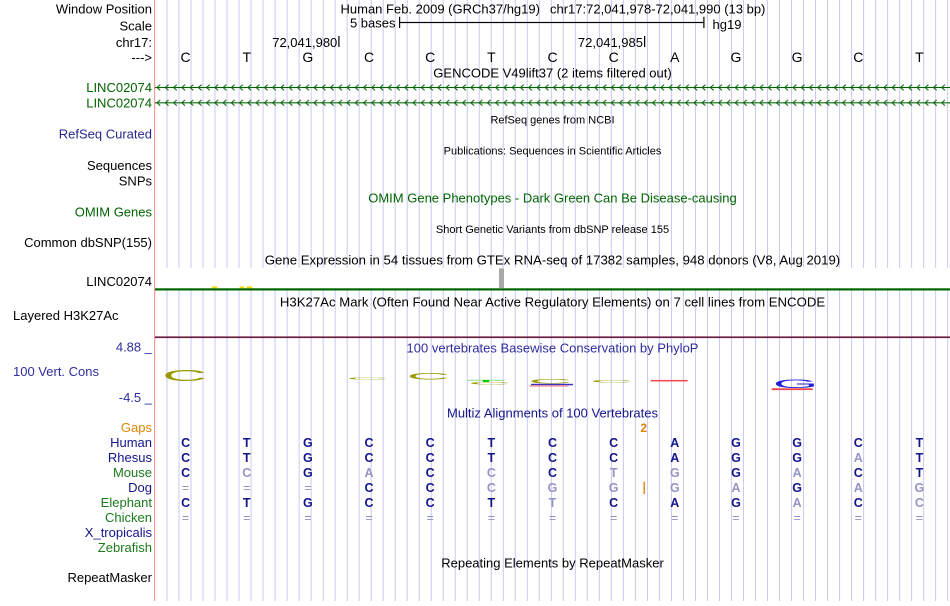 The width and height of the screenshot is (950, 606). Describe the element at coordinates (56, 371) in the screenshot. I see `svg-text: 100 Vert. Cons` at that location.